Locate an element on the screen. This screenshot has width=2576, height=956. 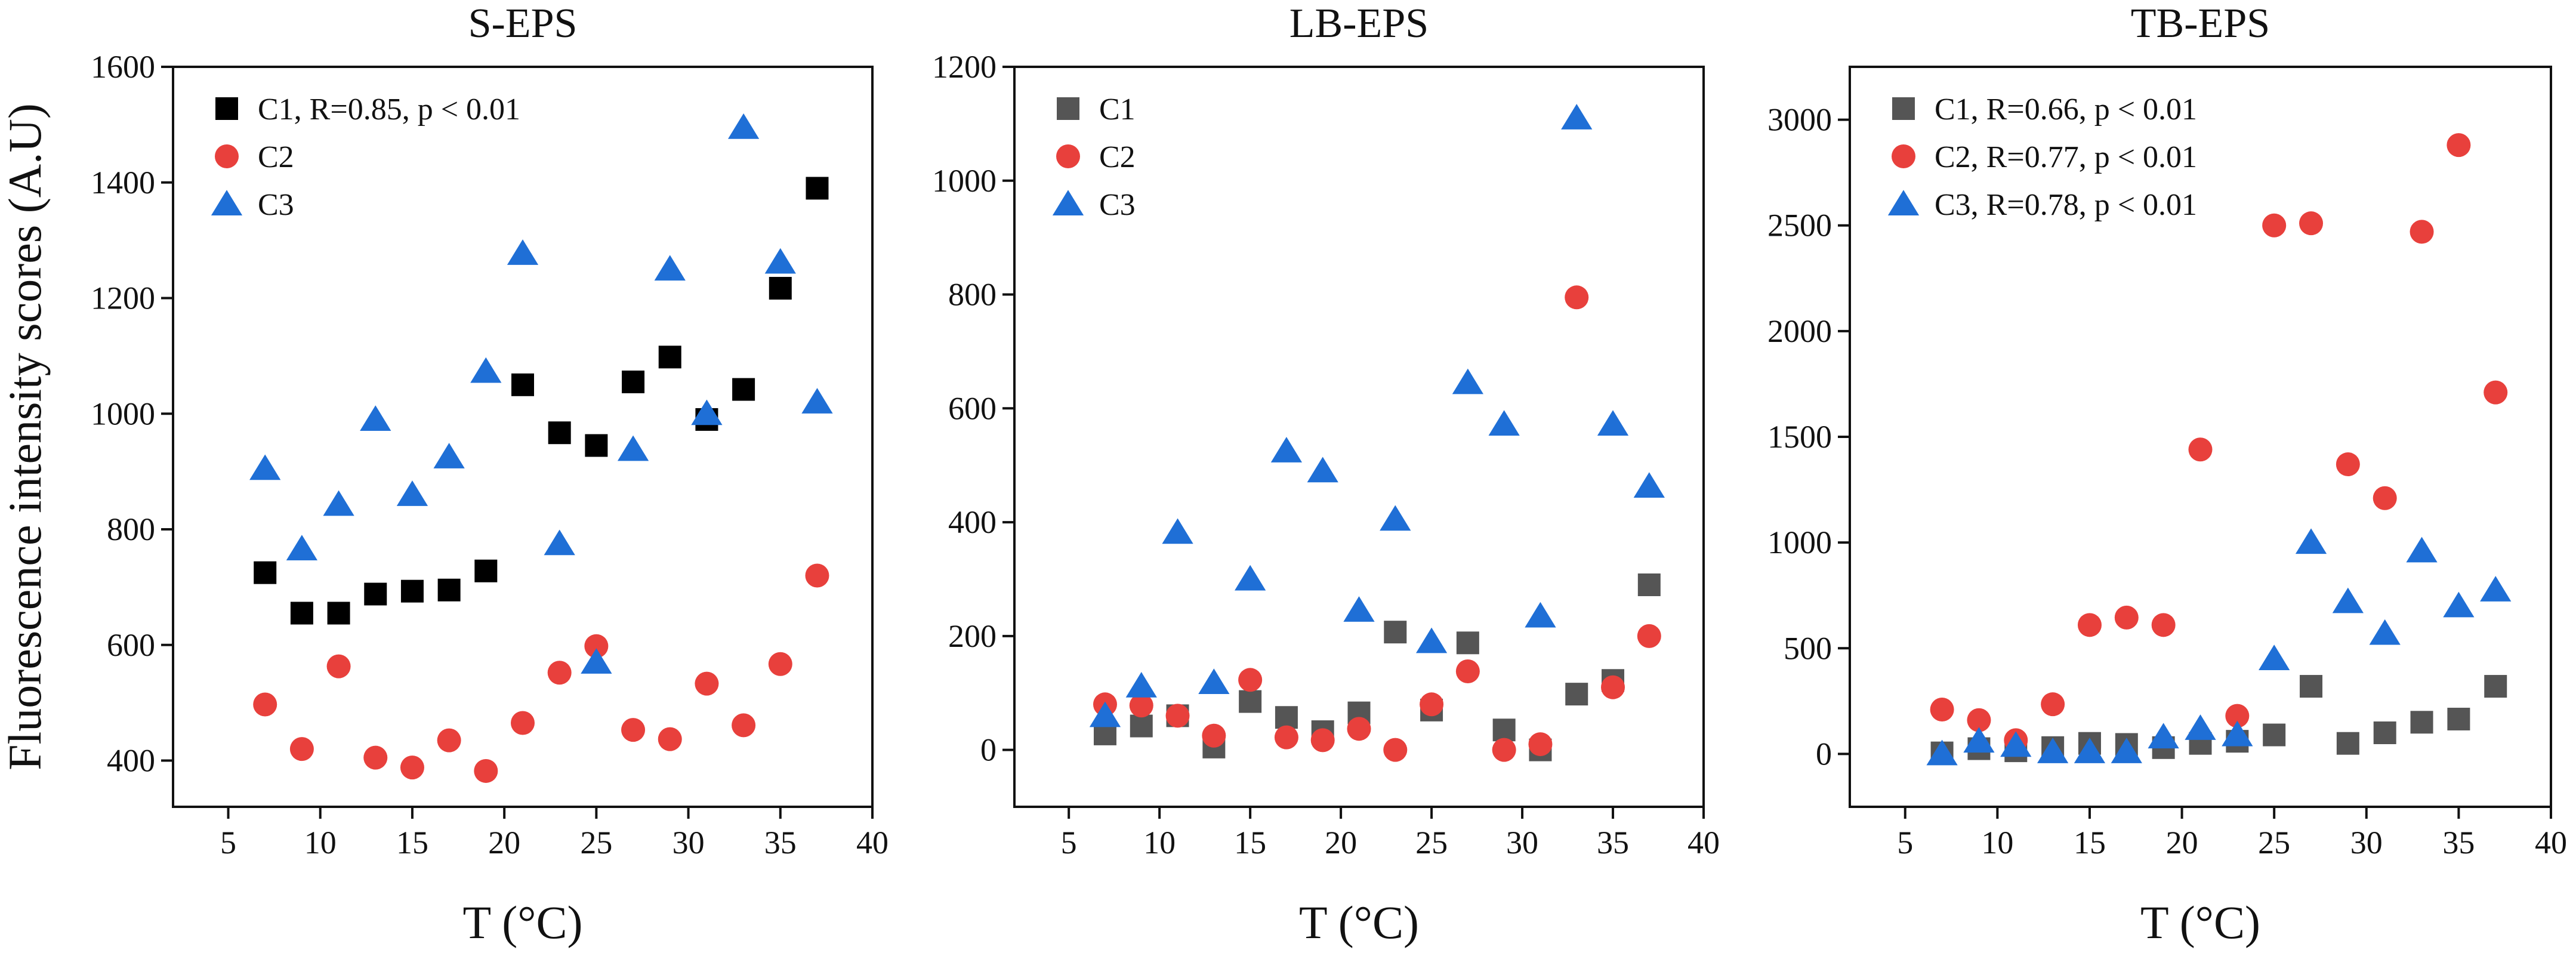
y-axis-label: Fluorescence intensity scores (A.U) is located at coordinates (25, 436).